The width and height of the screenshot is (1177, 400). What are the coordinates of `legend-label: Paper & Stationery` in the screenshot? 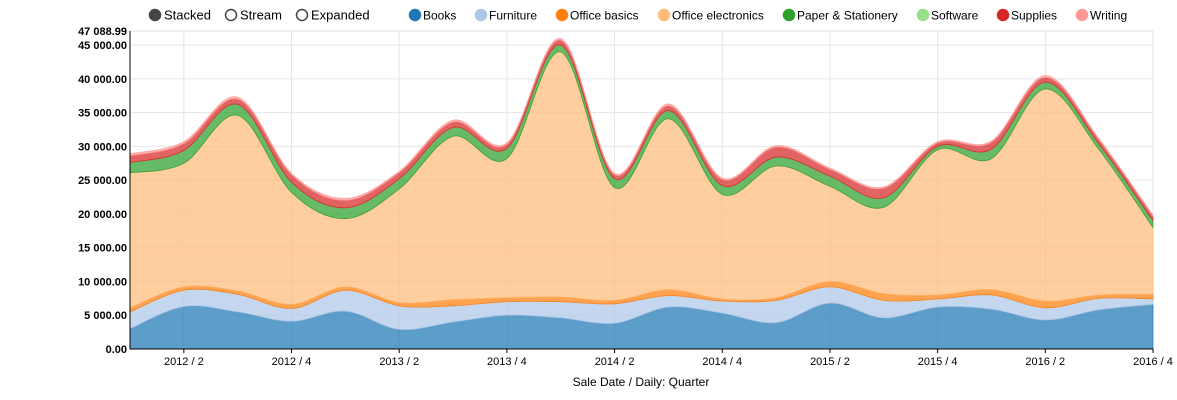 It's located at (847, 16).